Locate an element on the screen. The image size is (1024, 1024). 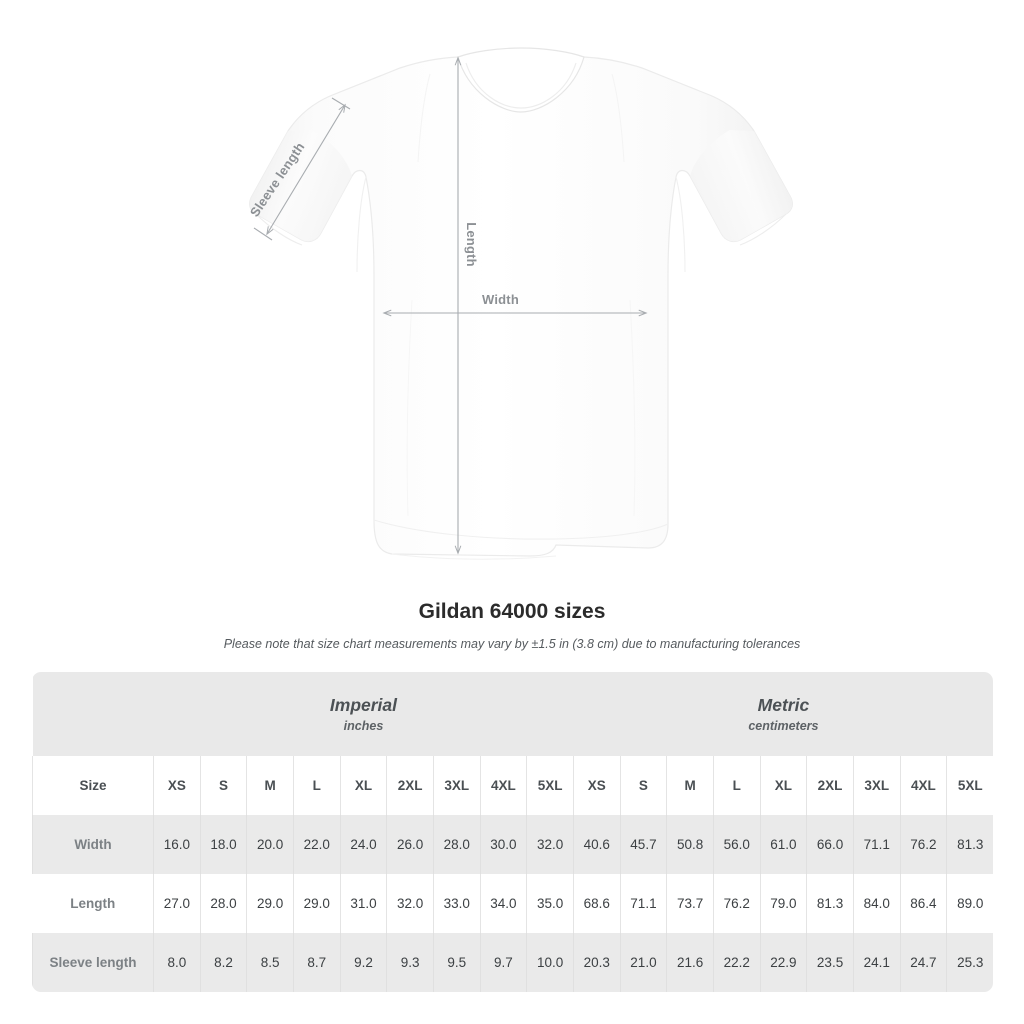
measurement-cell: 8.2 is located at coordinates (223, 962).